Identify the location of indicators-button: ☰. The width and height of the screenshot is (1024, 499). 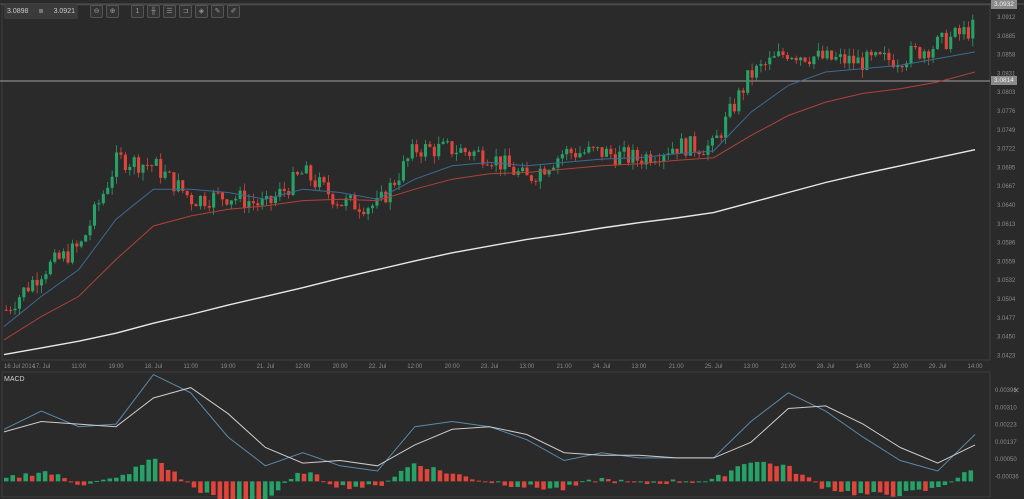
(169, 11).